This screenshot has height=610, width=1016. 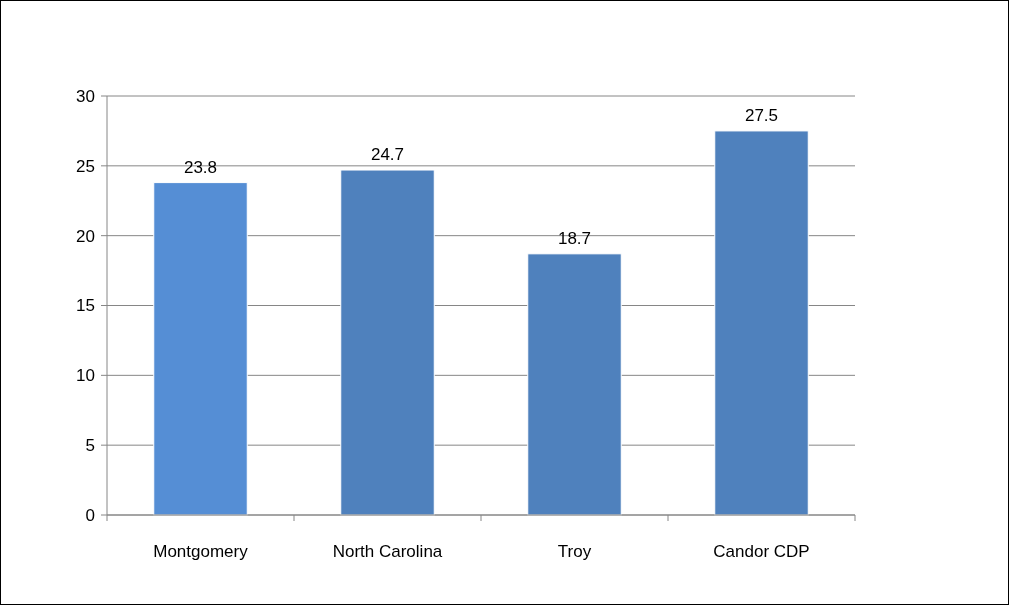 I want to click on y-tick-label: 25, so click(x=85, y=166).